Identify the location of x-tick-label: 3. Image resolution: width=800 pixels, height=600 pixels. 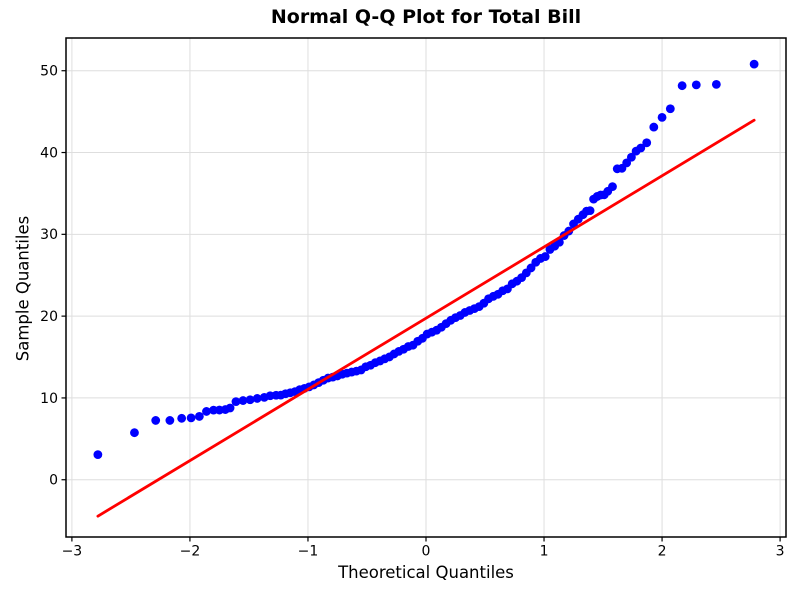
(780, 552).